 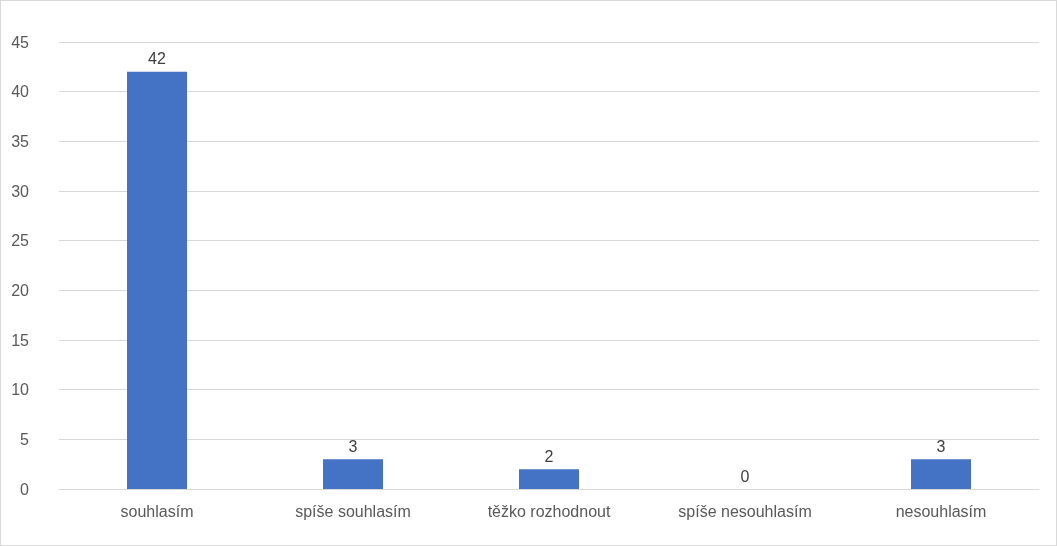 I want to click on x-tick-label: souhlasím, so click(x=157, y=511).